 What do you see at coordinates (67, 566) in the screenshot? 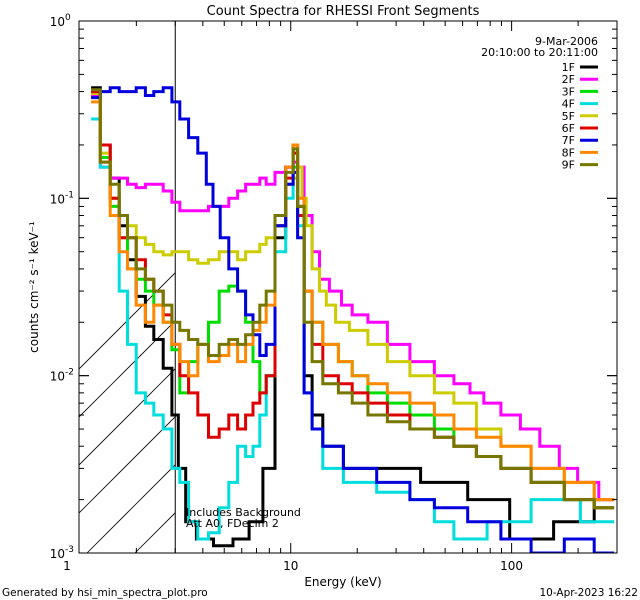
I see `x-tick-label: 1` at bounding box center [67, 566].